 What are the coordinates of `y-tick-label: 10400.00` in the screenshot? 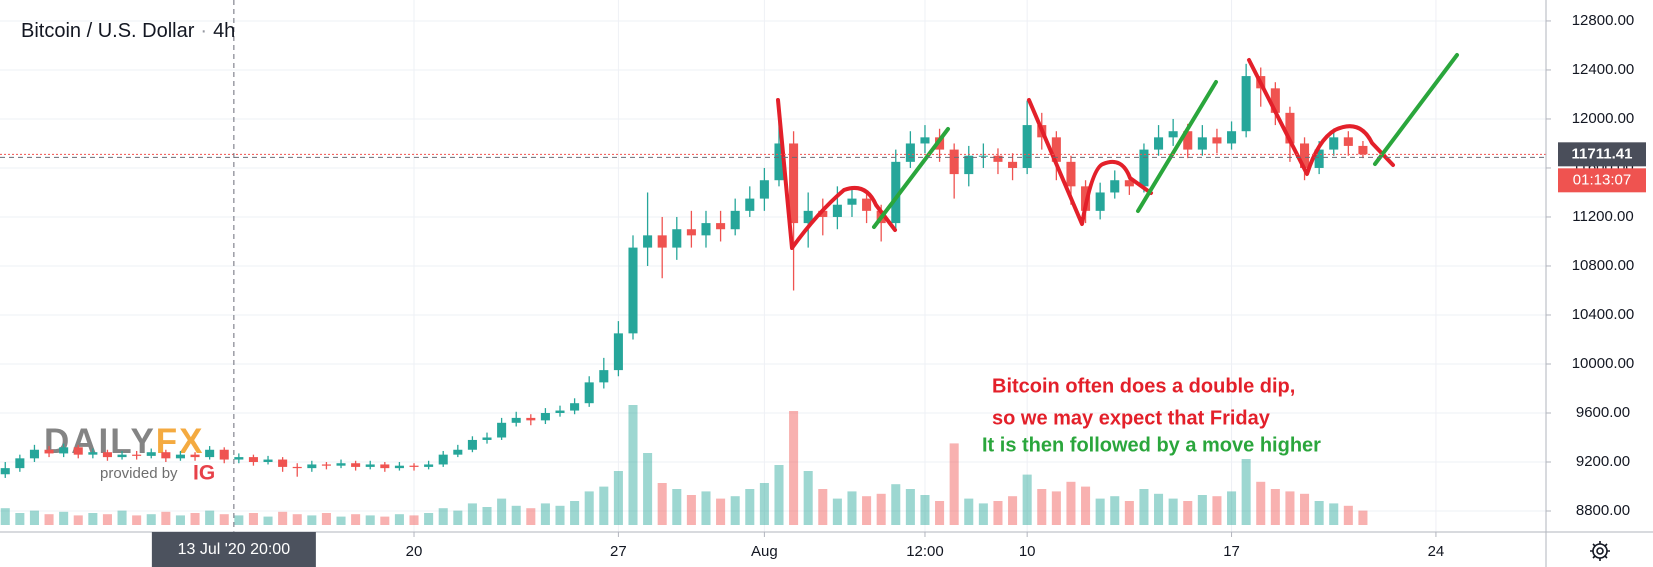 It's located at (1603, 314).